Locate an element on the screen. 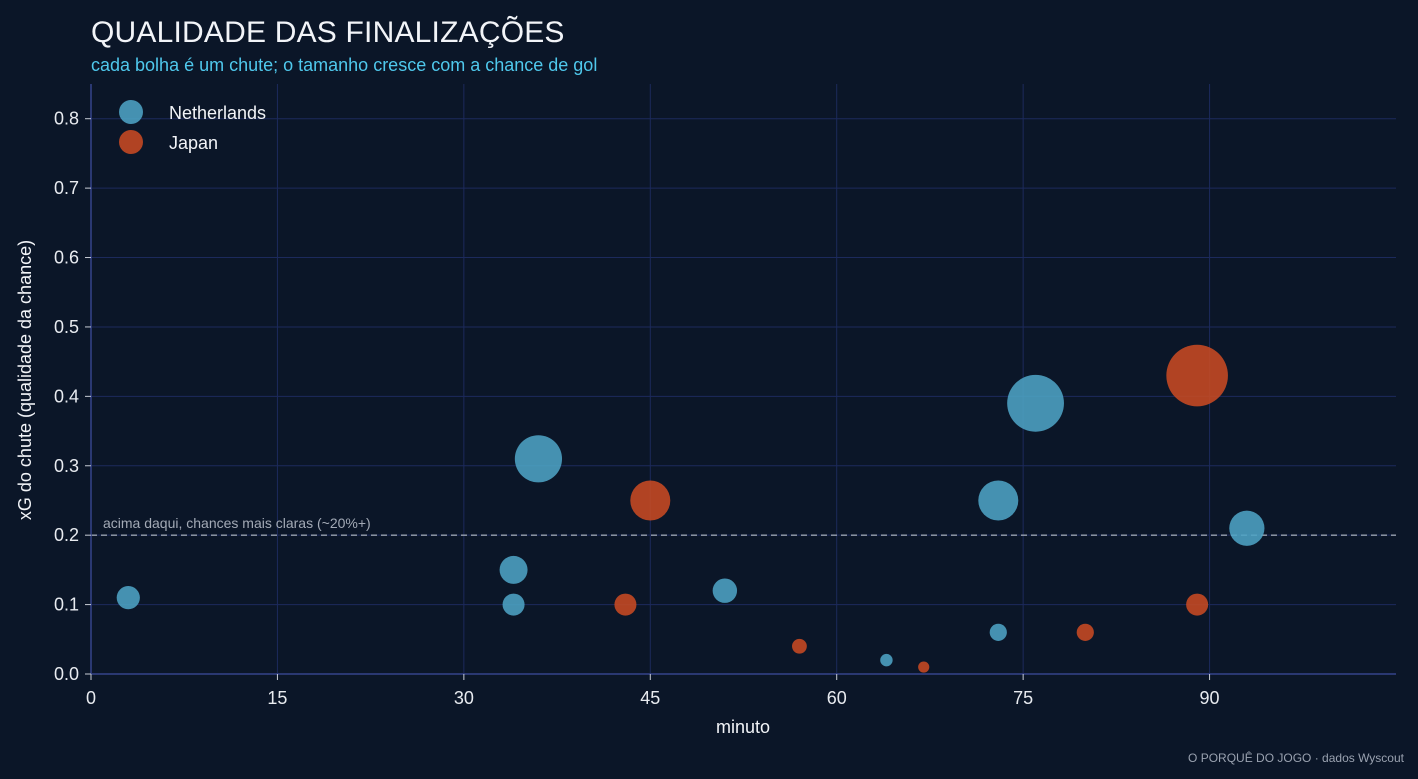 This screenshot has height=779, width=1418. y-tick-label: 0.2 is located at coordinates (66, 535).